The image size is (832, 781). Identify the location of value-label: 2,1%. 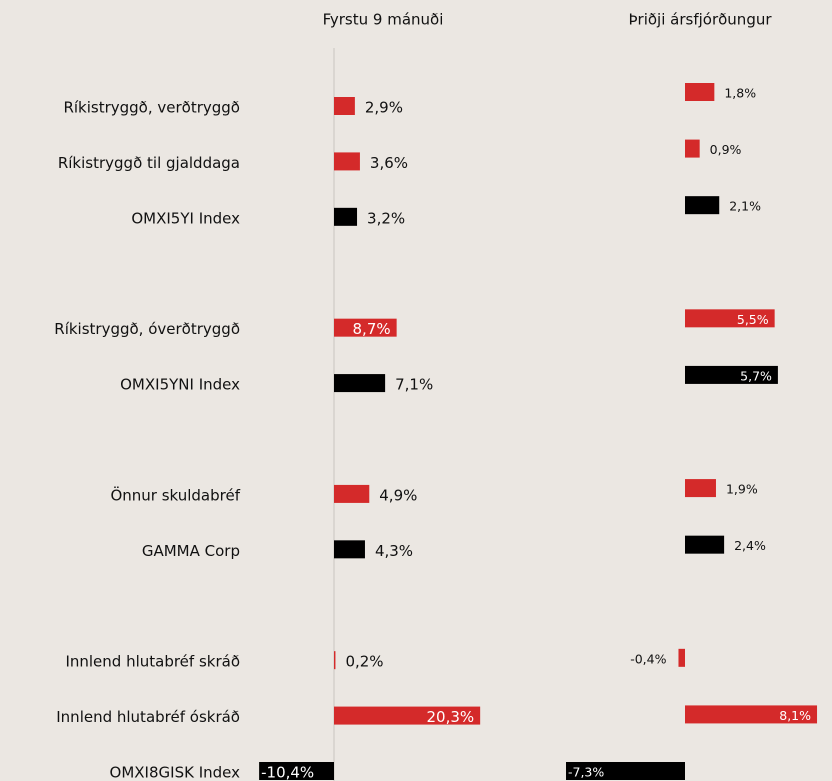
(745, 206).